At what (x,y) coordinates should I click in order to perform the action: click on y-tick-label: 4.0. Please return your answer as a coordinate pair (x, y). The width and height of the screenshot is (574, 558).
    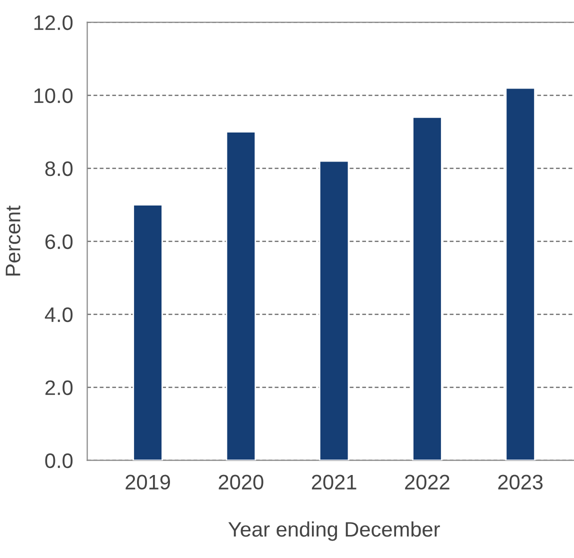
    Looking at the image, I should click on (58, 314).